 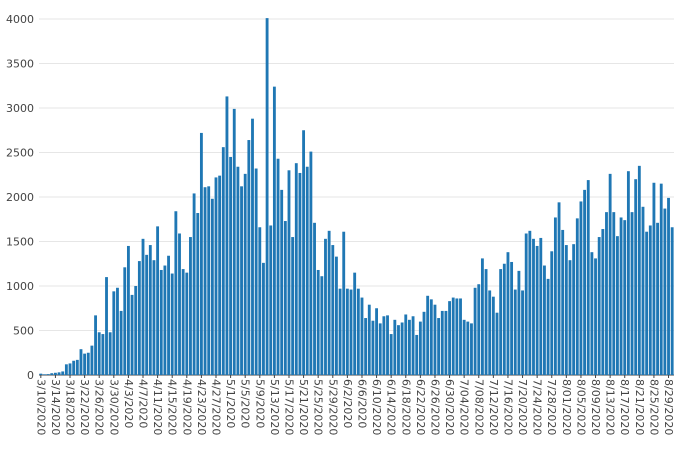 I want to click on x-tick-label: 7/08/2020, so click(x=478, y=407).